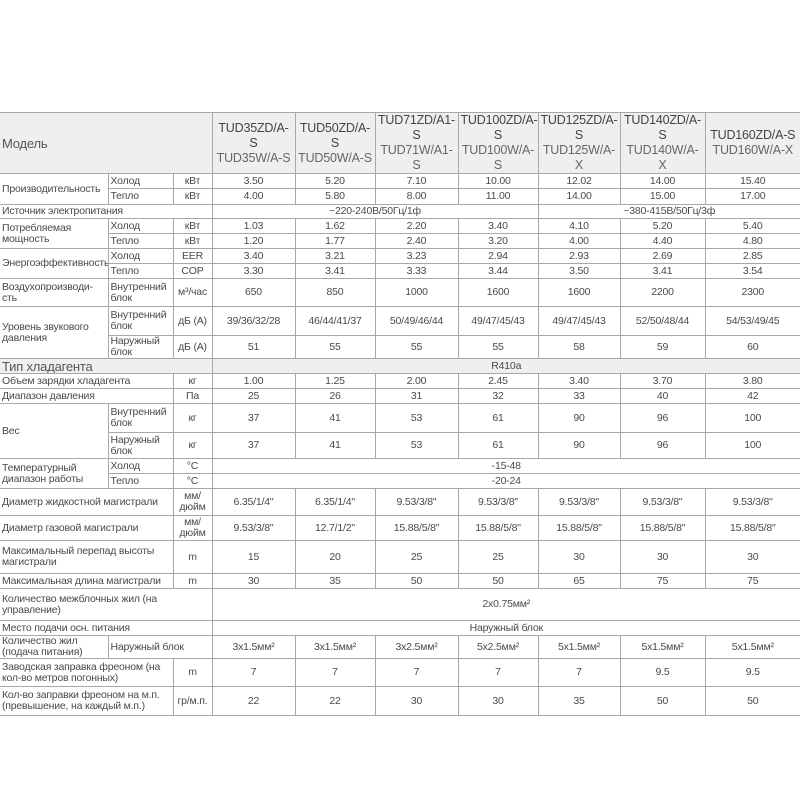  What do you see at coordinates (140, 321) in the screenshot?
I see `sub-label: Внутренний блок` at bounding box center [140, 321].